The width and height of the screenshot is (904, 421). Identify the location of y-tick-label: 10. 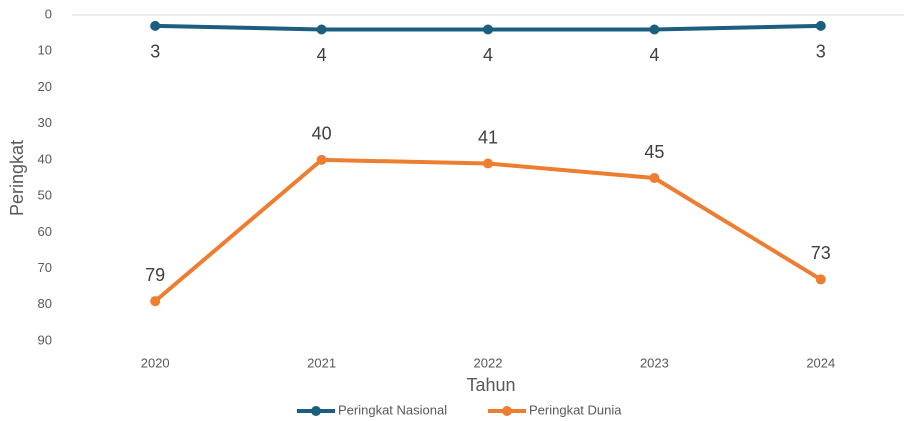
(45, 50).